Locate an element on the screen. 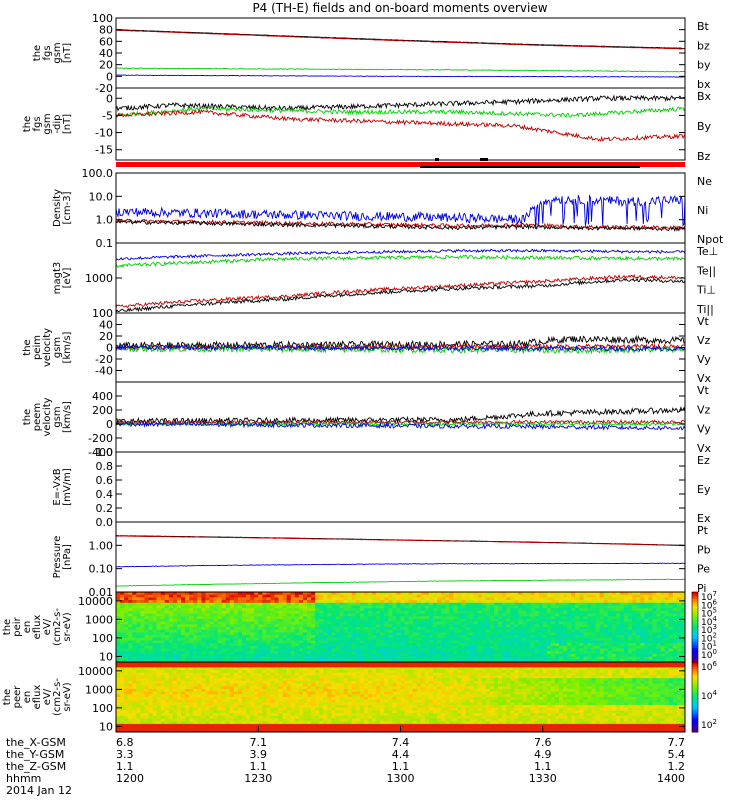 The width and height of the screenshot is (750, 800). y-axis-label-line: peem is located at coordinates (37, 417).